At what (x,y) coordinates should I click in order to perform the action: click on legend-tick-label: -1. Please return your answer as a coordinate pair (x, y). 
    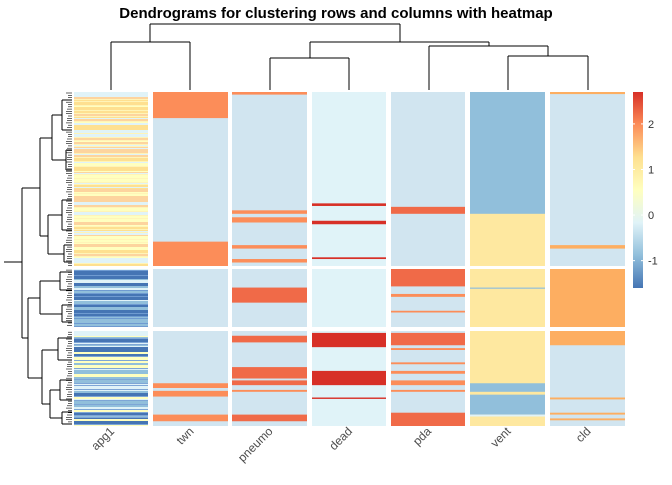
    Looking at the image, I should click on (653, 262).